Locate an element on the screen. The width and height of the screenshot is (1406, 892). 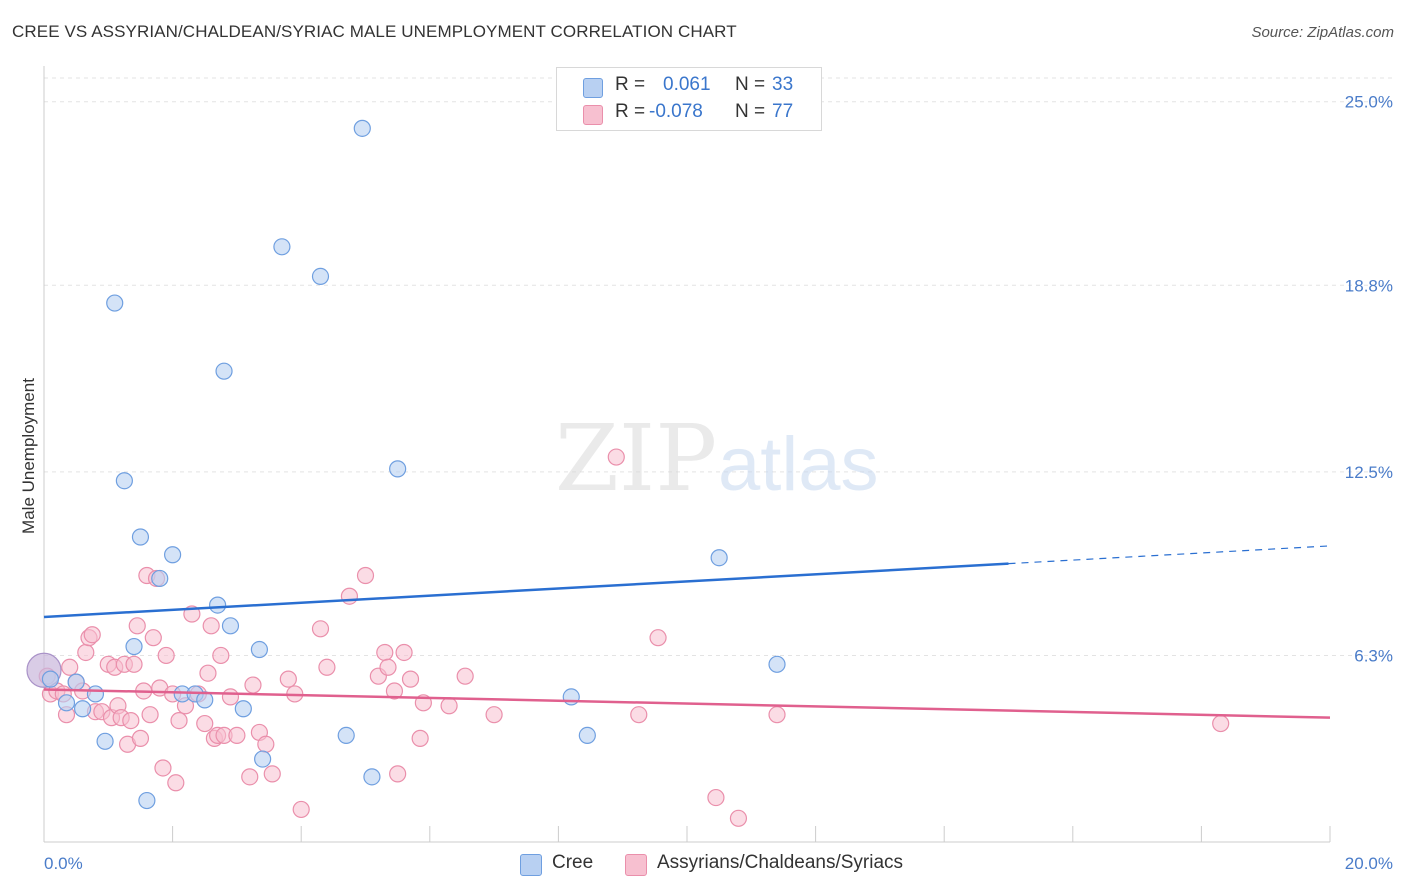
legend-swatch-cree is located at coordinates (593, 88).